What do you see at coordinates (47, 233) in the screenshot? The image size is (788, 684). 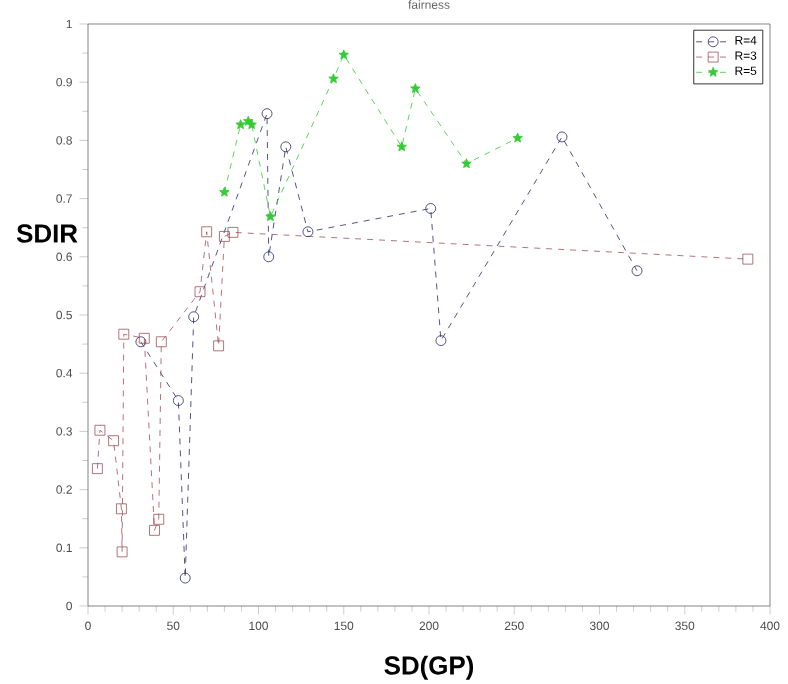 I see `y-axis-title: SDIR` at bounding box center [47, 233].